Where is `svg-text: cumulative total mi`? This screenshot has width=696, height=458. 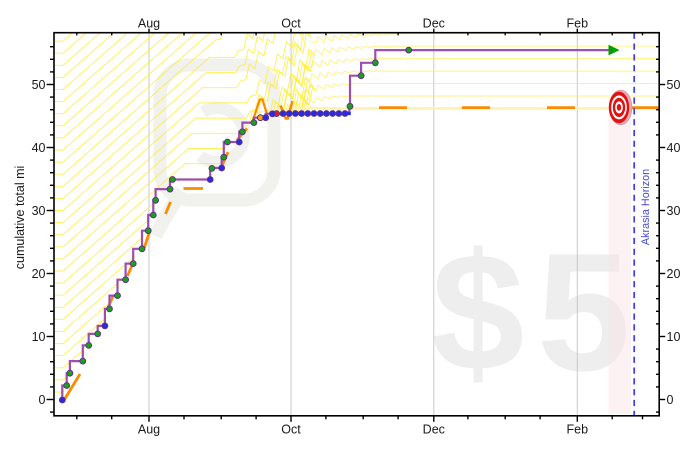 svg-text: cumulative total mi is located at coordinates (20, 218).